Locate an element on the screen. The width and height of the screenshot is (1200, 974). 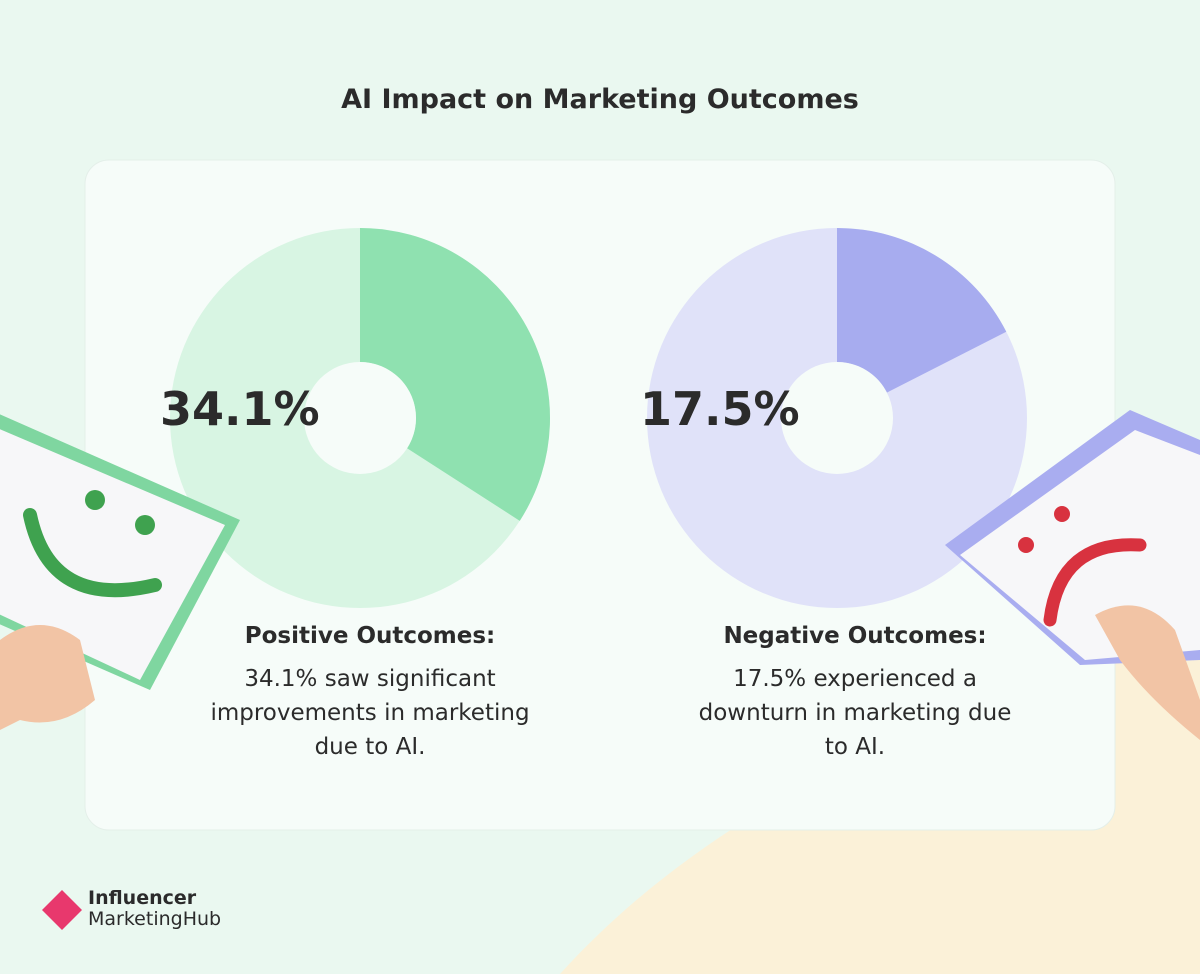
heading: Negative Outcomes: is located at coordinates (855, 636).